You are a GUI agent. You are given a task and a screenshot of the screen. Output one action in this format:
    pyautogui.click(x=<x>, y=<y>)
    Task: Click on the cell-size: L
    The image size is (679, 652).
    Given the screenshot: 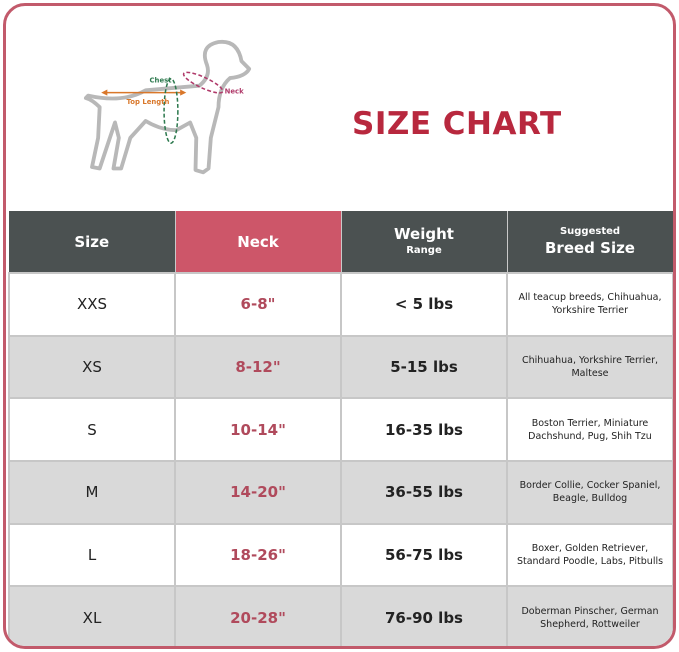 What is the action you would take?
    pyautogui.click(x=92, y=555)
    